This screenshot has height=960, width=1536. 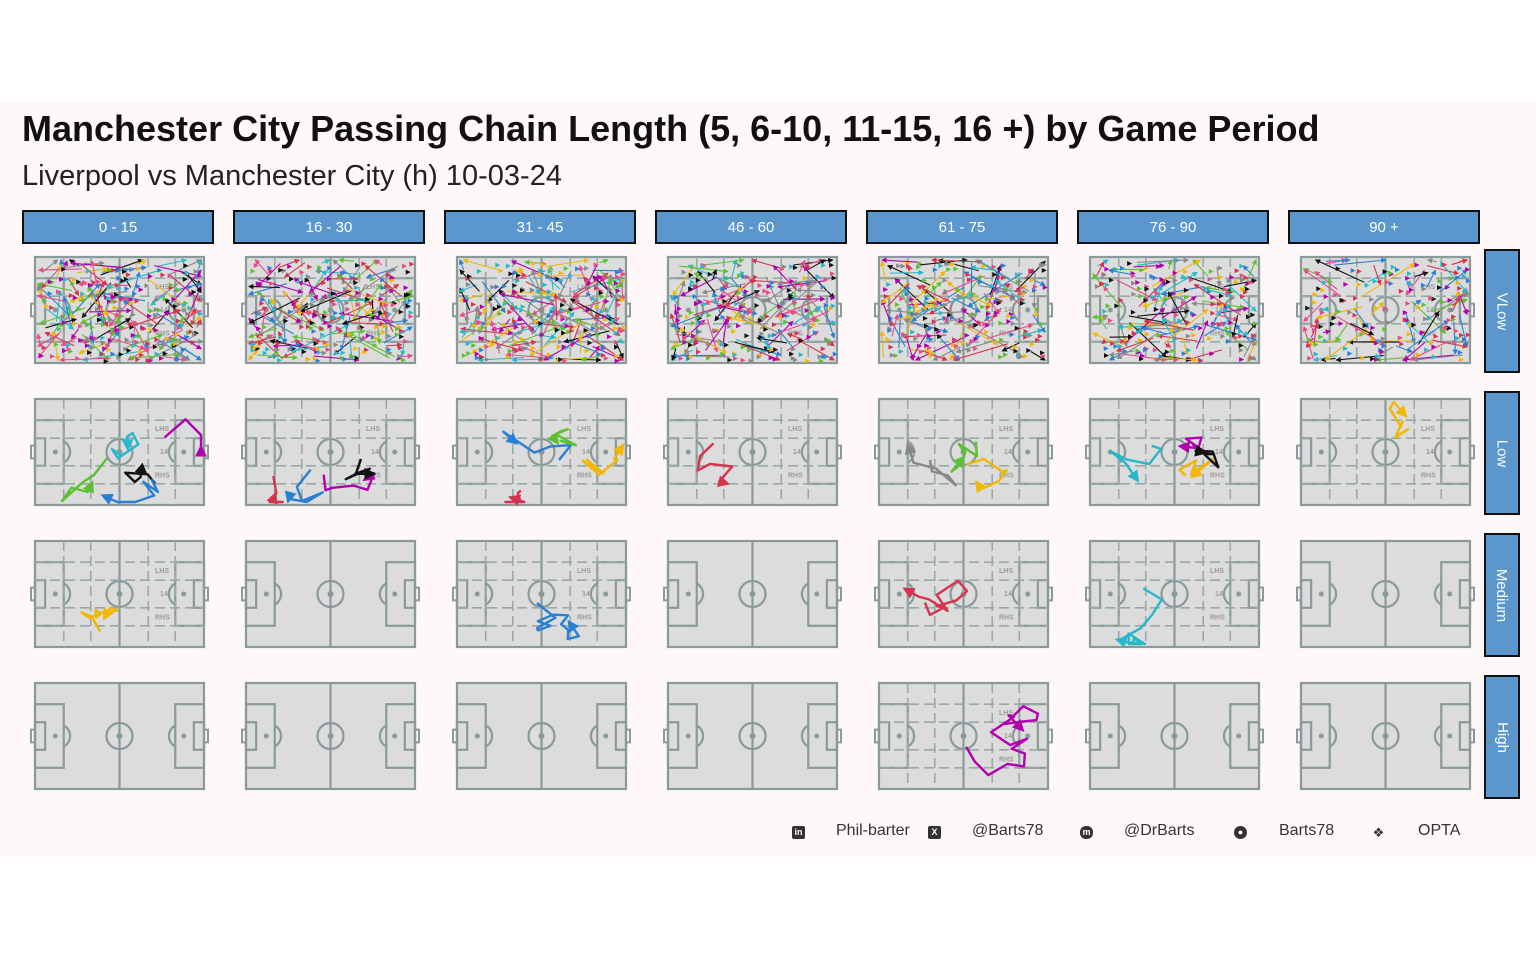 I want to click on column-strip-label: 0 - 15, so click(x=118, y=227).